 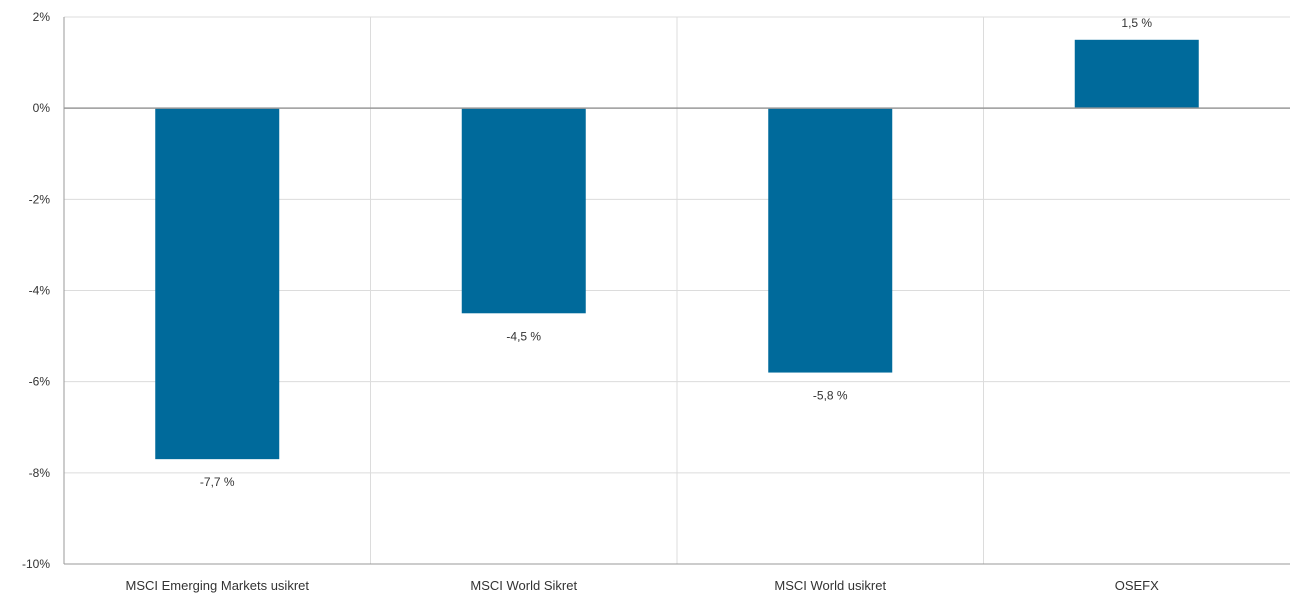 What do you see at coordinates (40, 473) in the screenshot?
I see `y-tick-label: -8%` at bounding box center [40, 473].